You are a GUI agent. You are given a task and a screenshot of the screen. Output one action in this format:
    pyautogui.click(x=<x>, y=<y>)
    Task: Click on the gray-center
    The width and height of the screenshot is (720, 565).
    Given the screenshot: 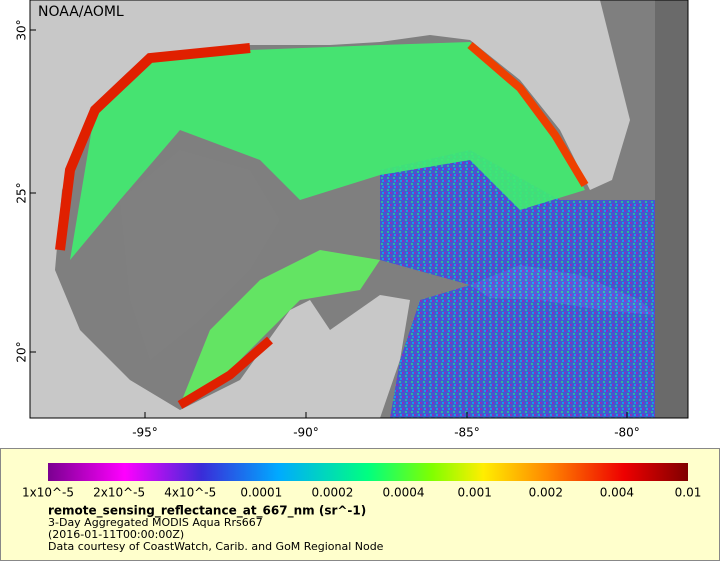 What is the action you would take?
    pyautogui.click(x=200, y=255)
    